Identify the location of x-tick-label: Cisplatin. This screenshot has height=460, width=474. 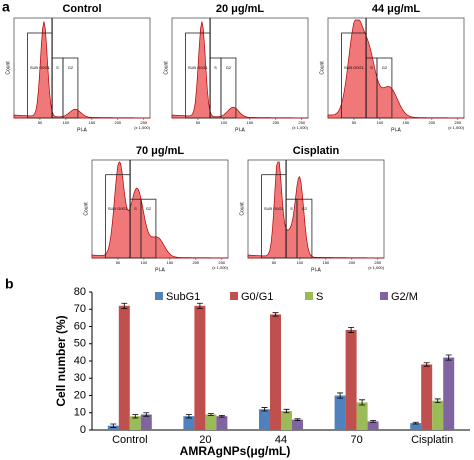
(432, 440).